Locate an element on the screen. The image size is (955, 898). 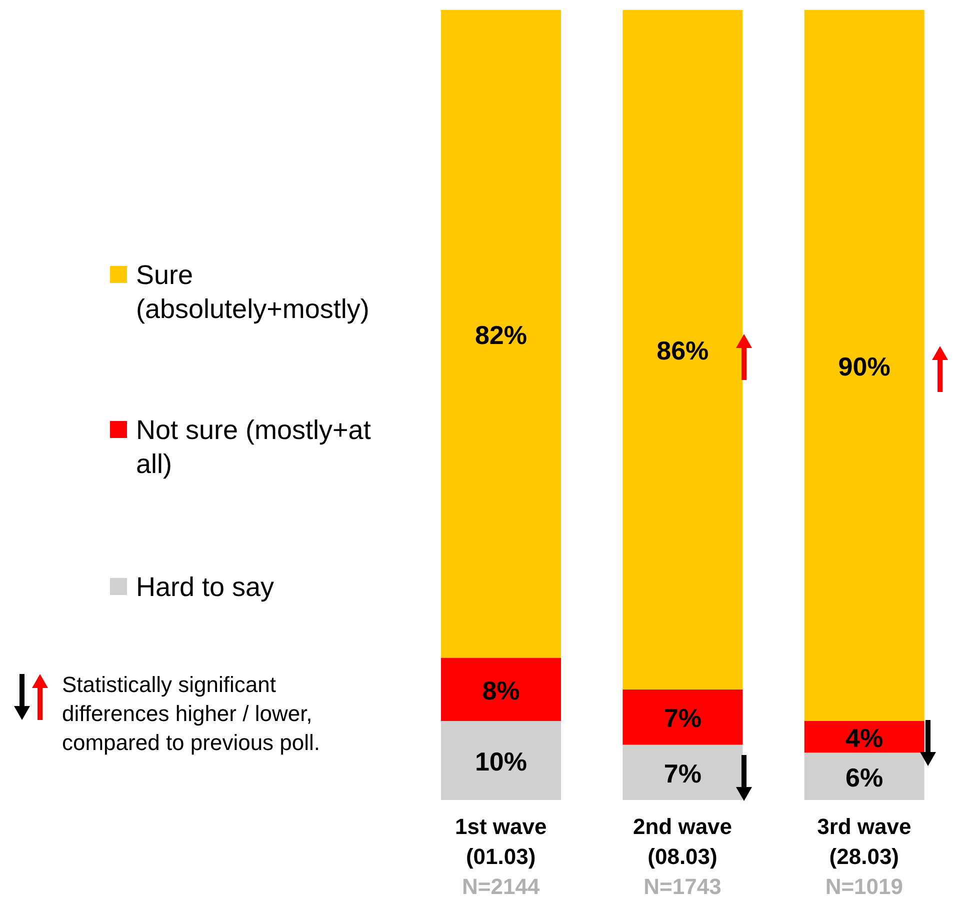
data-label: 82% is located at coordinates (501, 335).